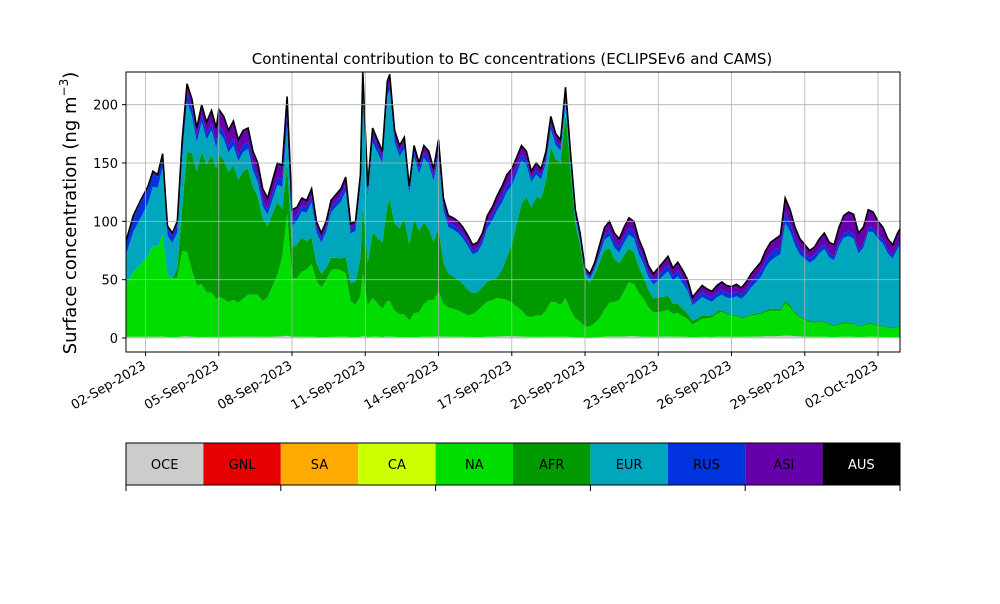 Image resolution: width=1000 pixels, height=604 pixels. I want to click on legend-colorbar: OCE GNL SA CA NA AFR EUR RUS ASI AUS, so click(513, 466).